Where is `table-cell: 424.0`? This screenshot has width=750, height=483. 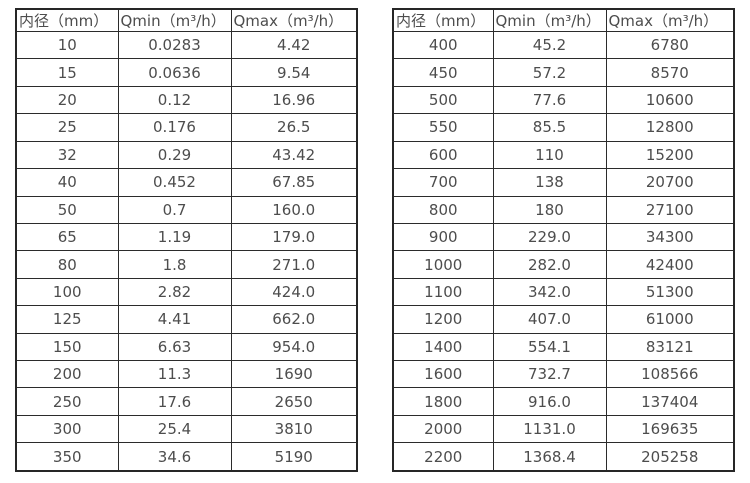
table-cell: 424.0 is located at coordinates (294, 292).